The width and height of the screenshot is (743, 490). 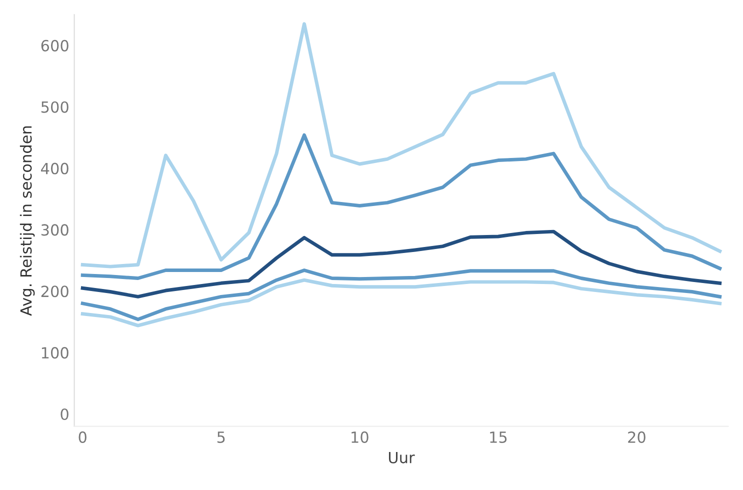 What do you see at coordinates (54, 230) in the screenshot?
I see `y-tick-label: 300` at bounding box center [54, 230].